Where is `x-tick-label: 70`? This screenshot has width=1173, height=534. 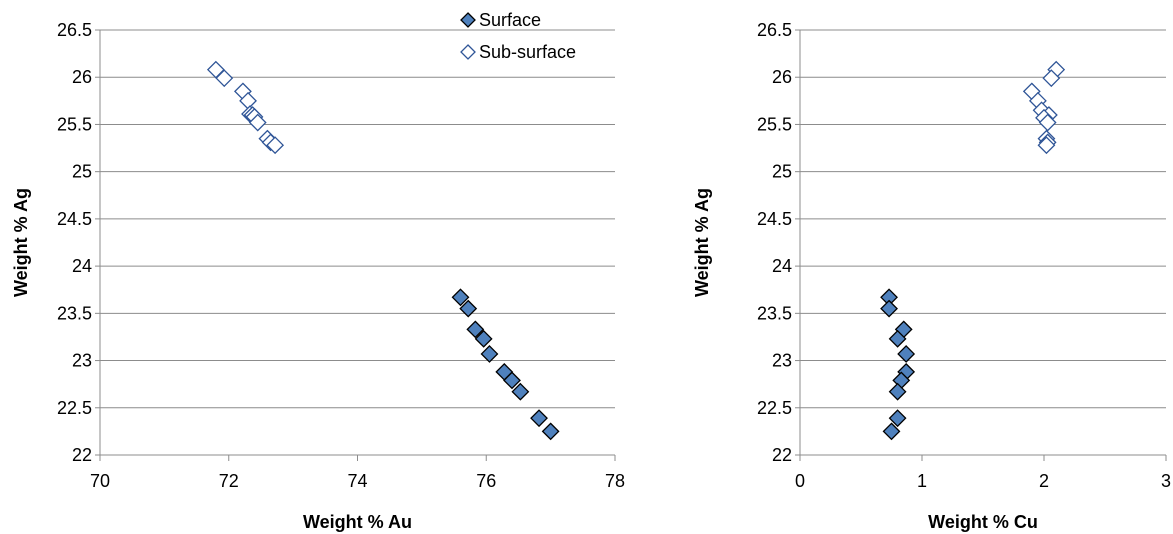 x-tick-label: 70 is located at coordinates (100, 481).